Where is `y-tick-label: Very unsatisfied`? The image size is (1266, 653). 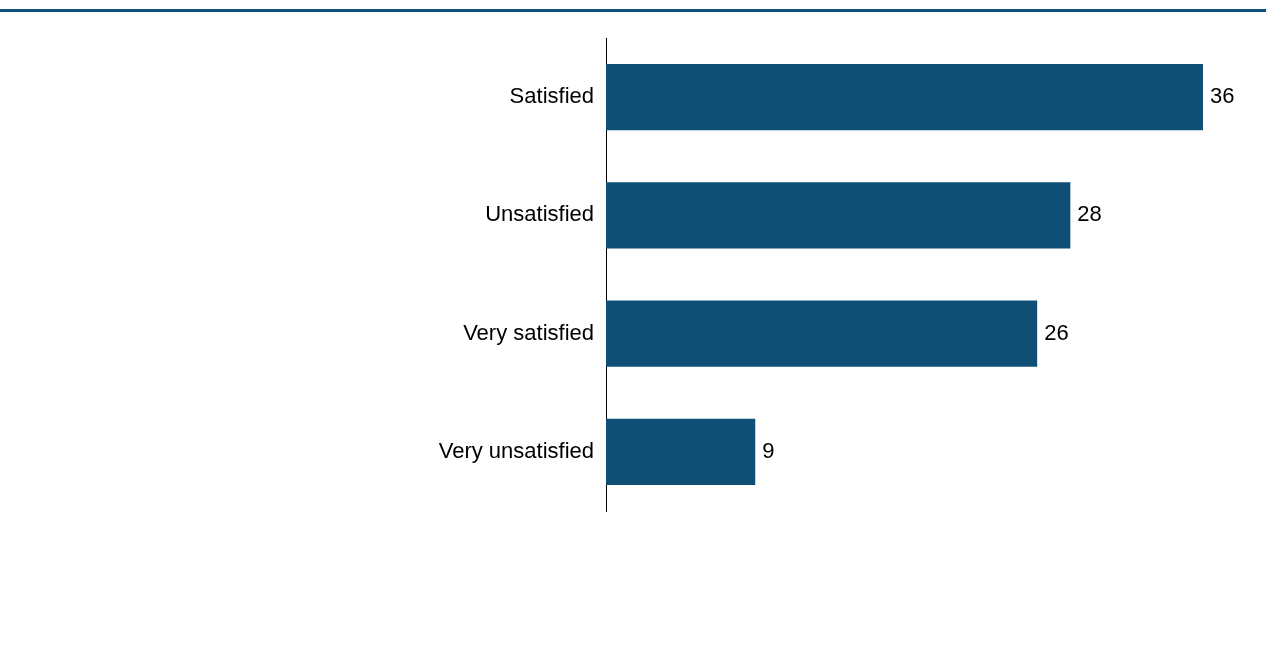
y-tick-label: Very unsatisfied is located at coordinates (516, 450).